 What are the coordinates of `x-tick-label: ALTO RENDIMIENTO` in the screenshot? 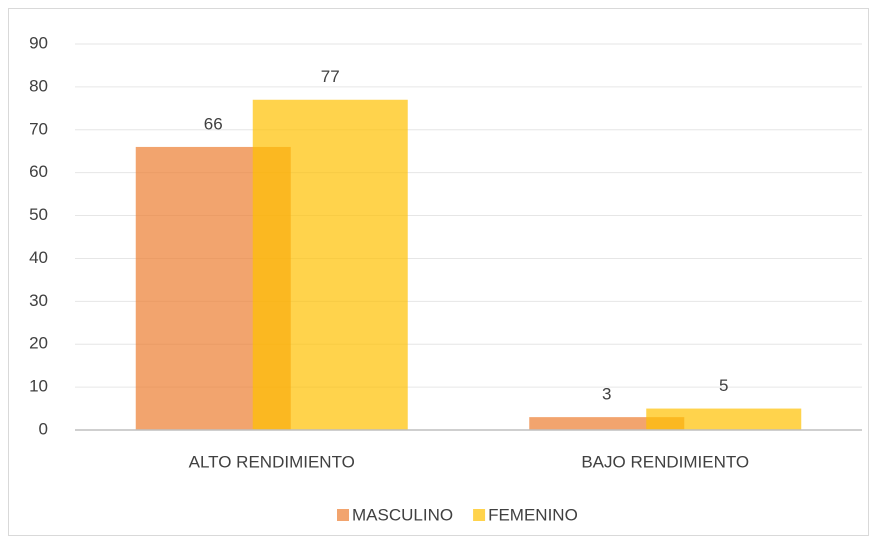 It's located at (272, 461).